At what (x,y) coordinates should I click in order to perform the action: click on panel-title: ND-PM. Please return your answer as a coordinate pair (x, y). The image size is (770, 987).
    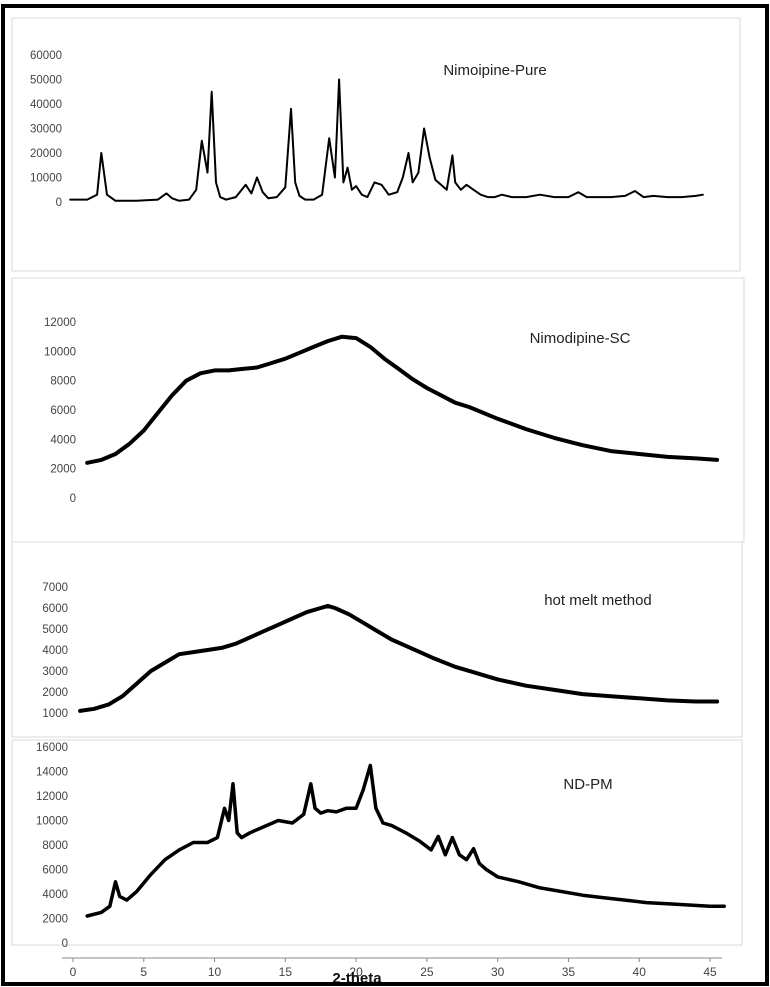
    Looking at the image, I should click on (587, 784).